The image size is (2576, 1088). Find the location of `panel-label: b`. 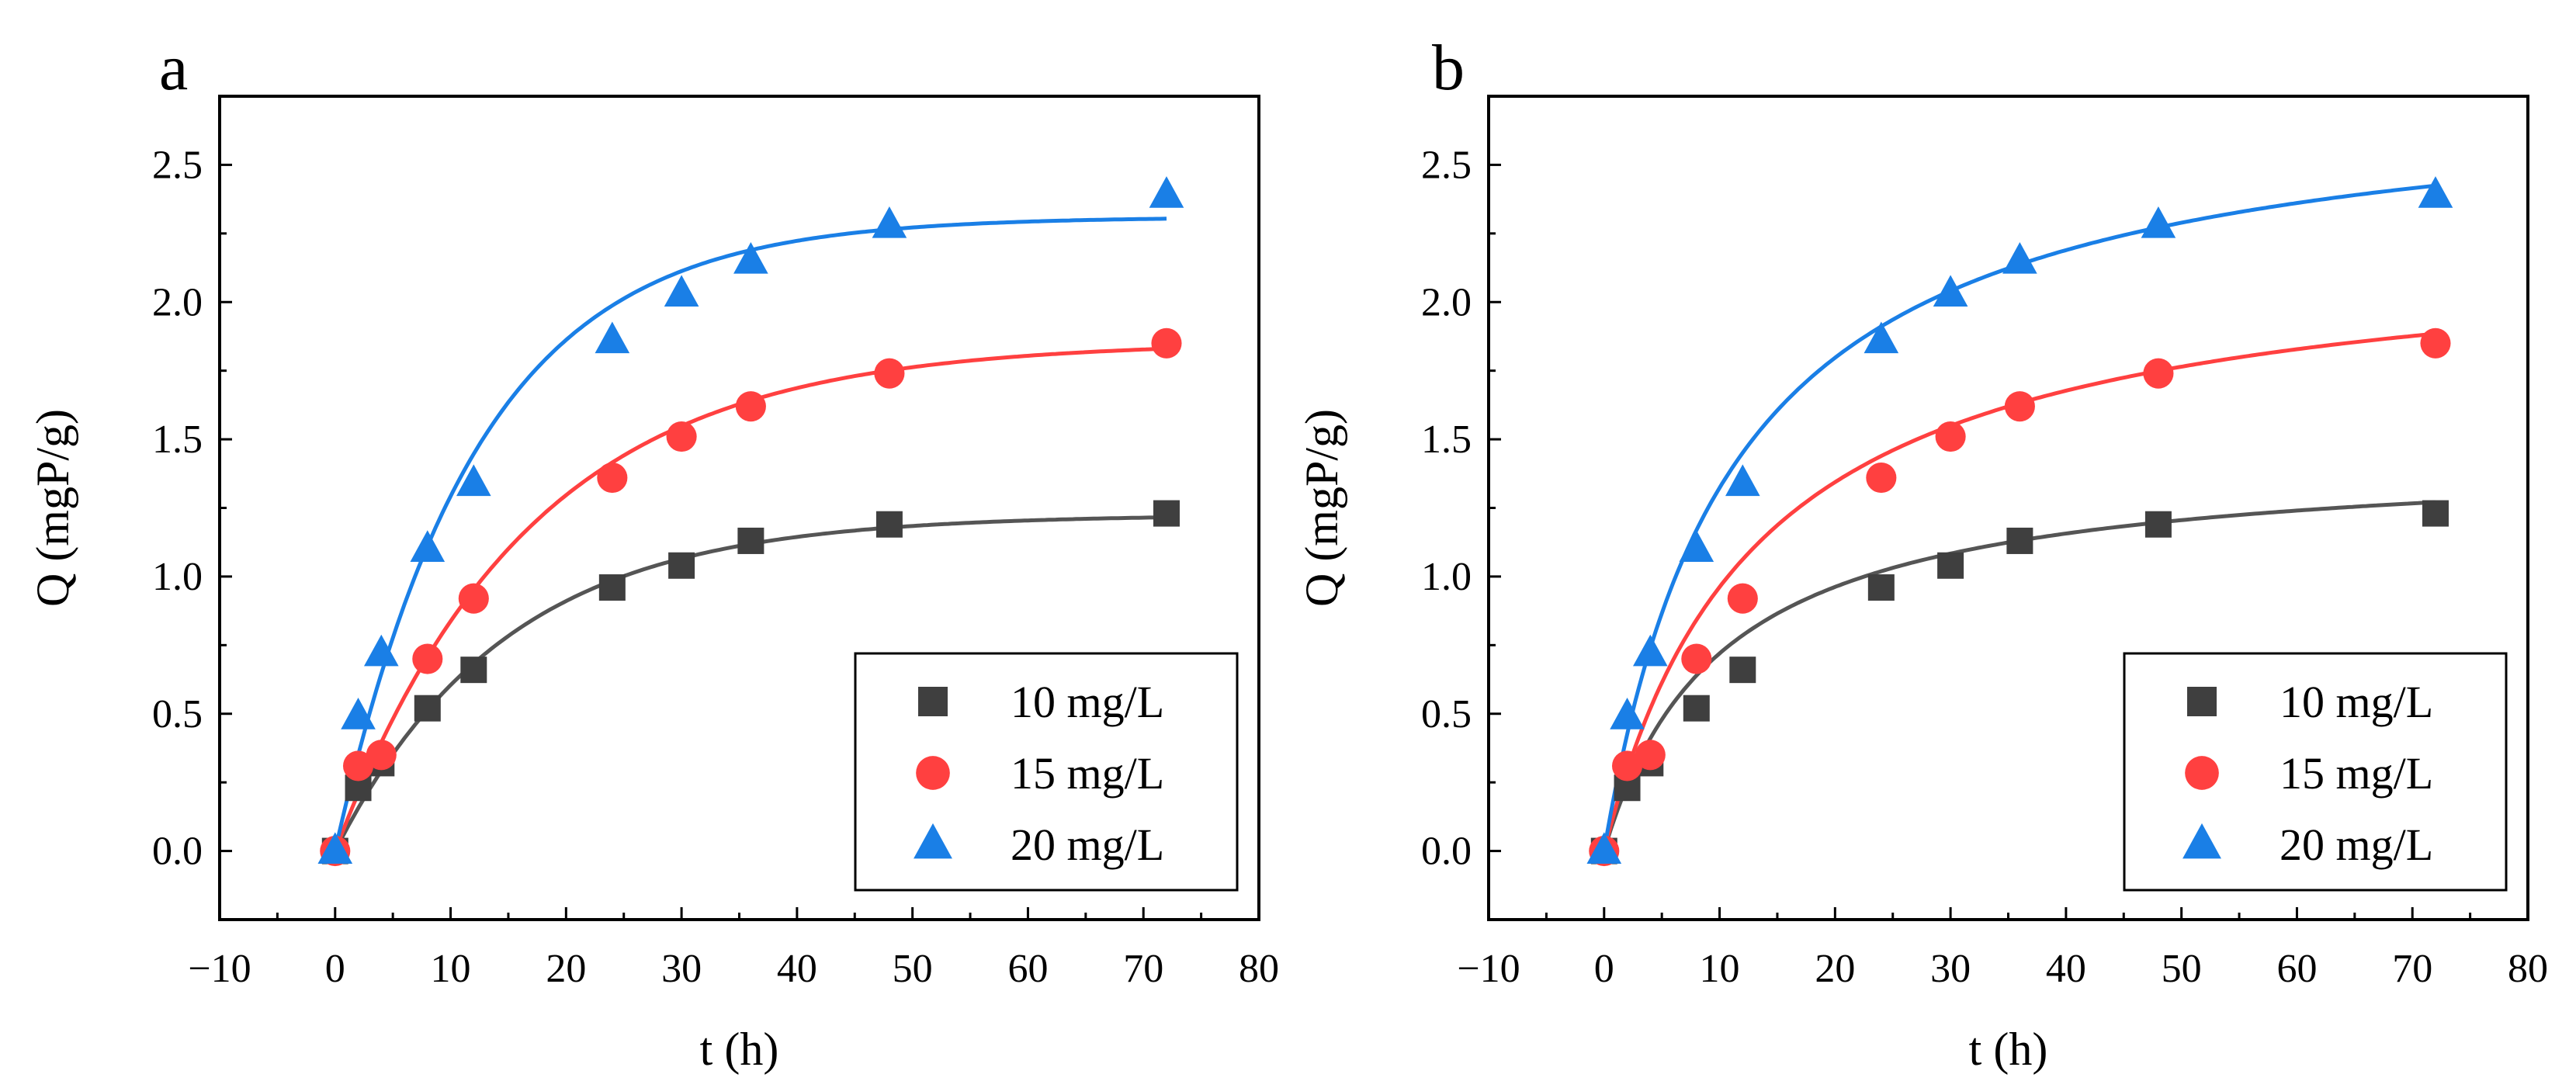

panel-label: b is located at coordinates (1448, 68).